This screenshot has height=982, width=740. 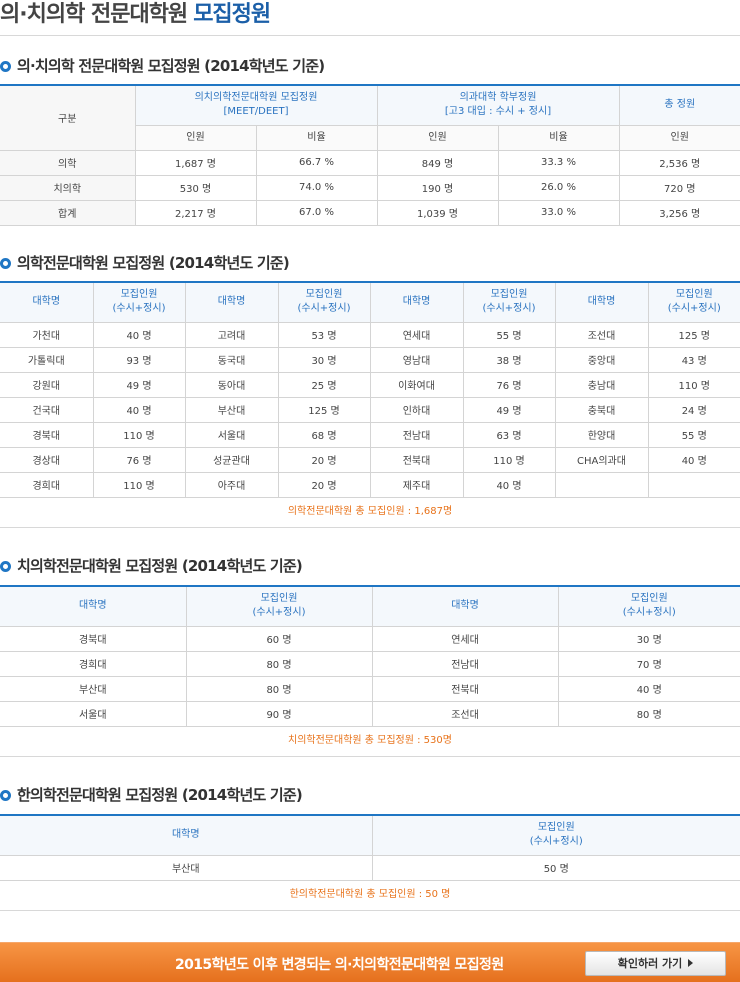 What do you see at coordinates (437, 187) in the screenshot?
I see `table-cell: 190 명` at bounding box center [437, 187].